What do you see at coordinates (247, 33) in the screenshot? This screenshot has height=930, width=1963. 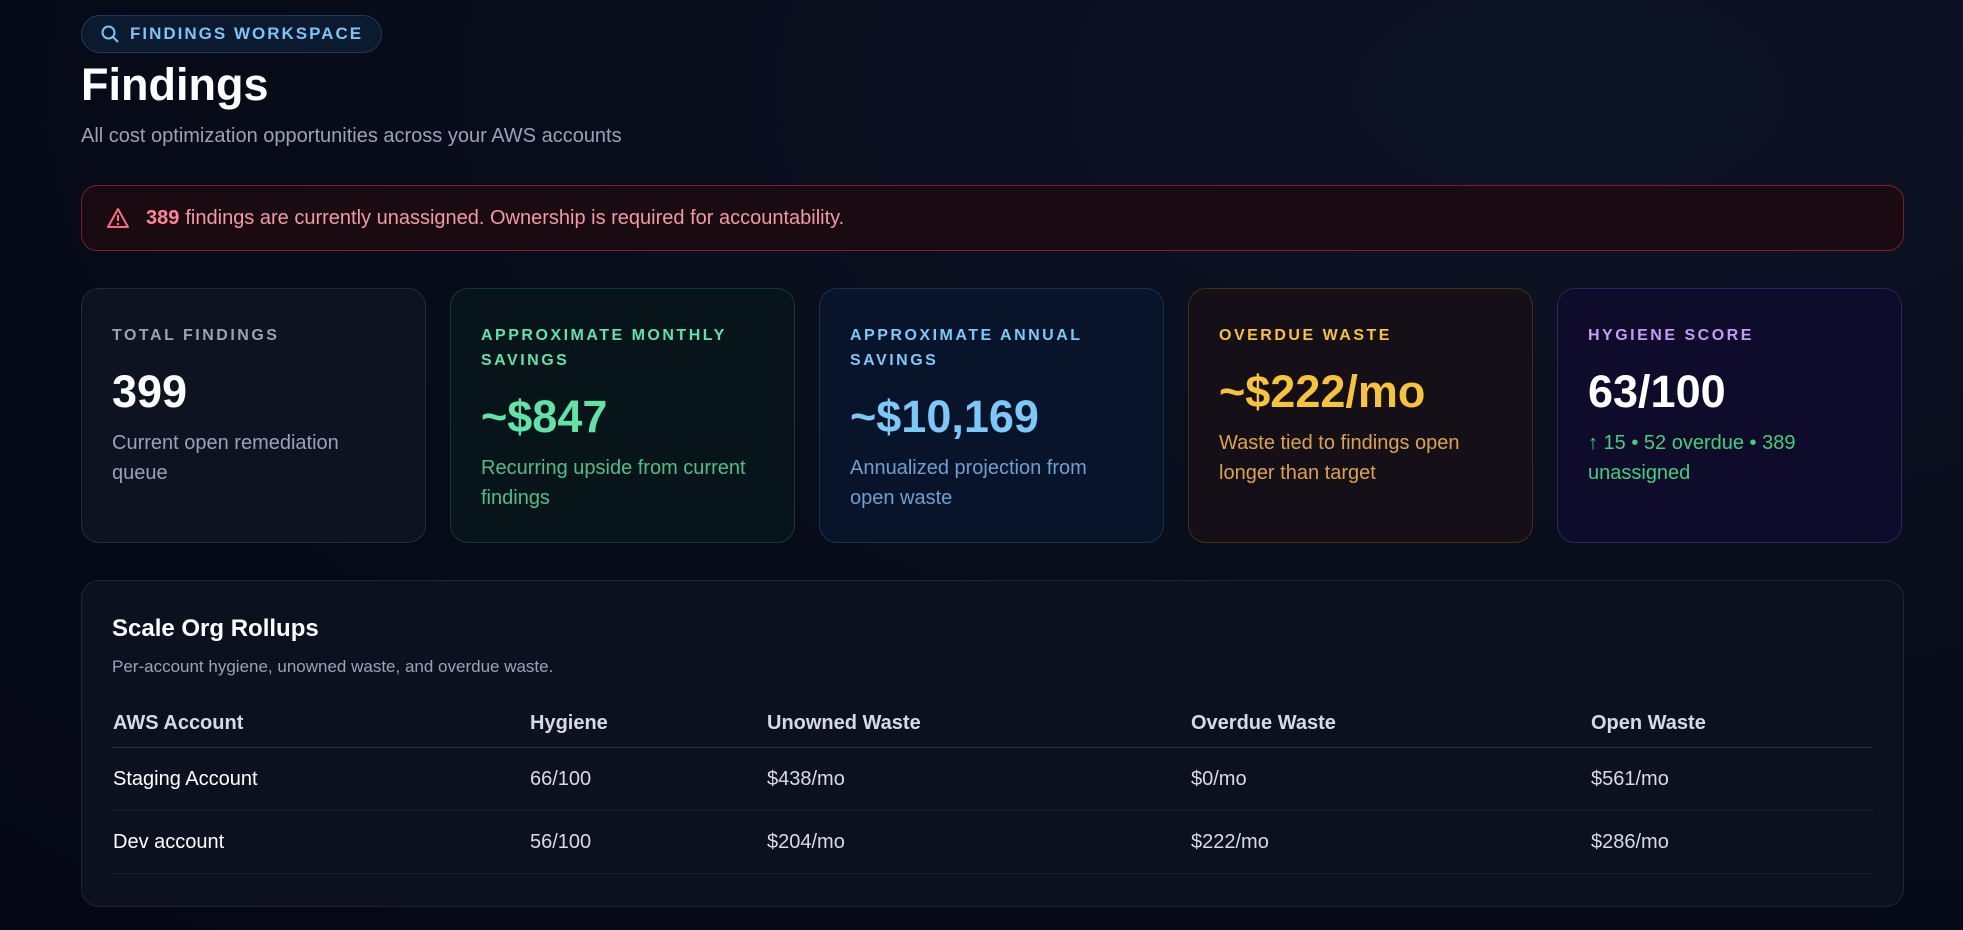 I see `badge-text: FINDINGS WORKSPACE` at bounding box center [247, 33].